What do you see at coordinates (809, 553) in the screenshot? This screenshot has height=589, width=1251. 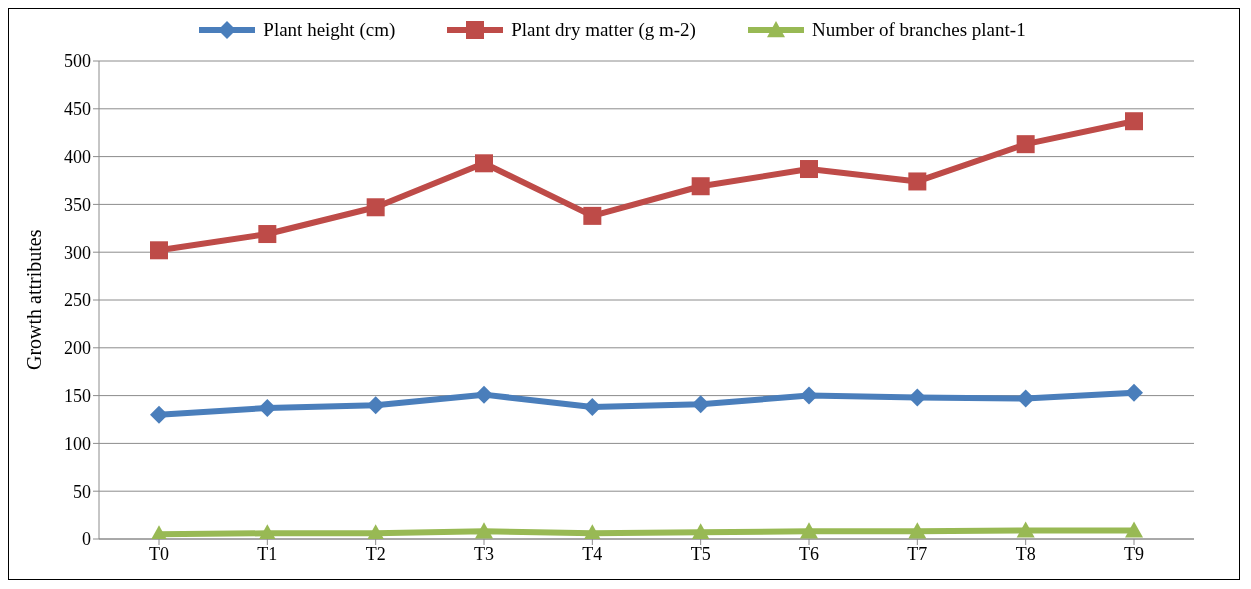 I see `x-tick-label: T6` at bounding box center [809, 553].